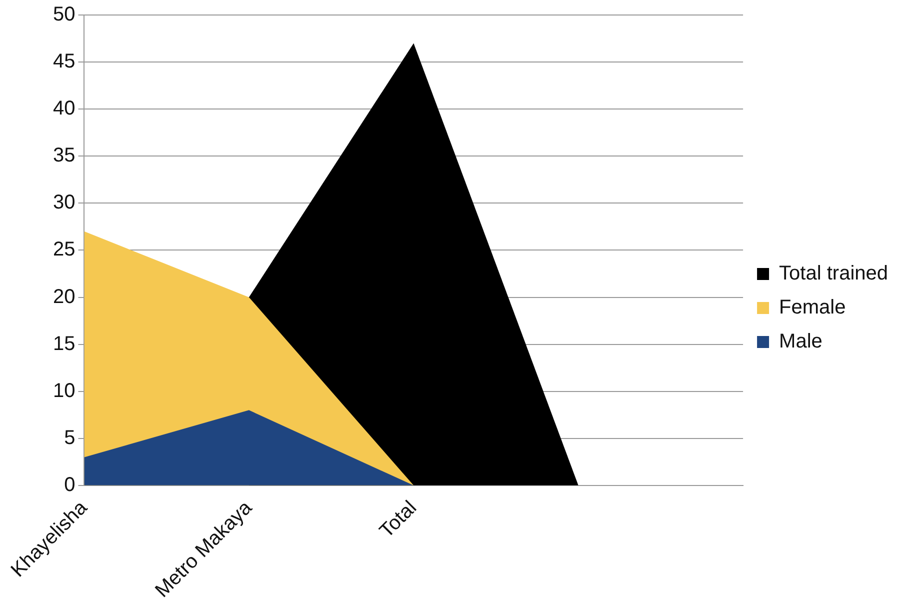 This screenshot has width=908, height=616. I want to click on y-tick-label: 45, so click(64, 61).